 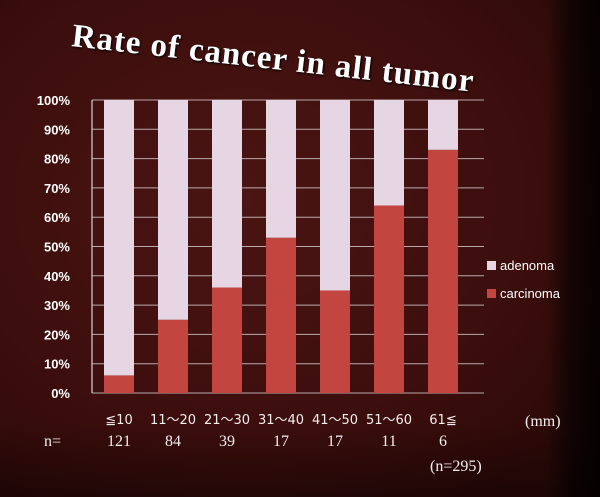 What do you see at coordinates (118, 420) in the screenshot?
I see `category-label: ≦10` at bounding box center [118, 420].